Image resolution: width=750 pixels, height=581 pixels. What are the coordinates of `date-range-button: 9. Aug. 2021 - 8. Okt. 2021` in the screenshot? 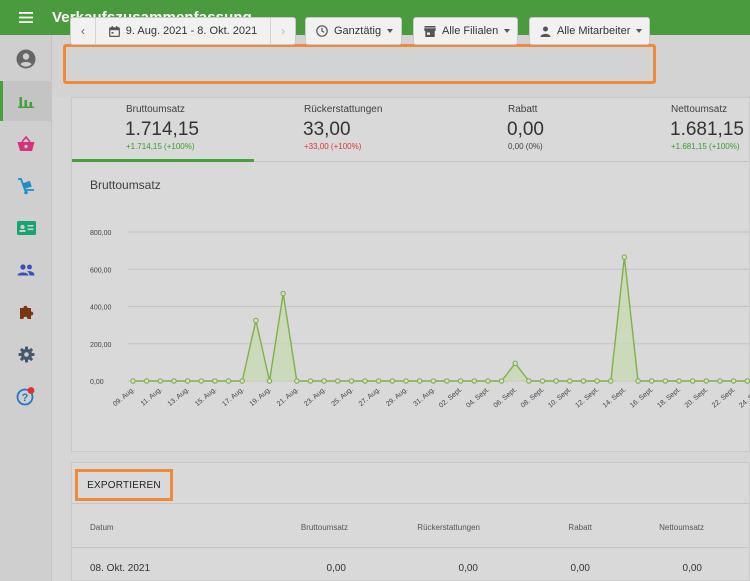 It's located at (183, 31).